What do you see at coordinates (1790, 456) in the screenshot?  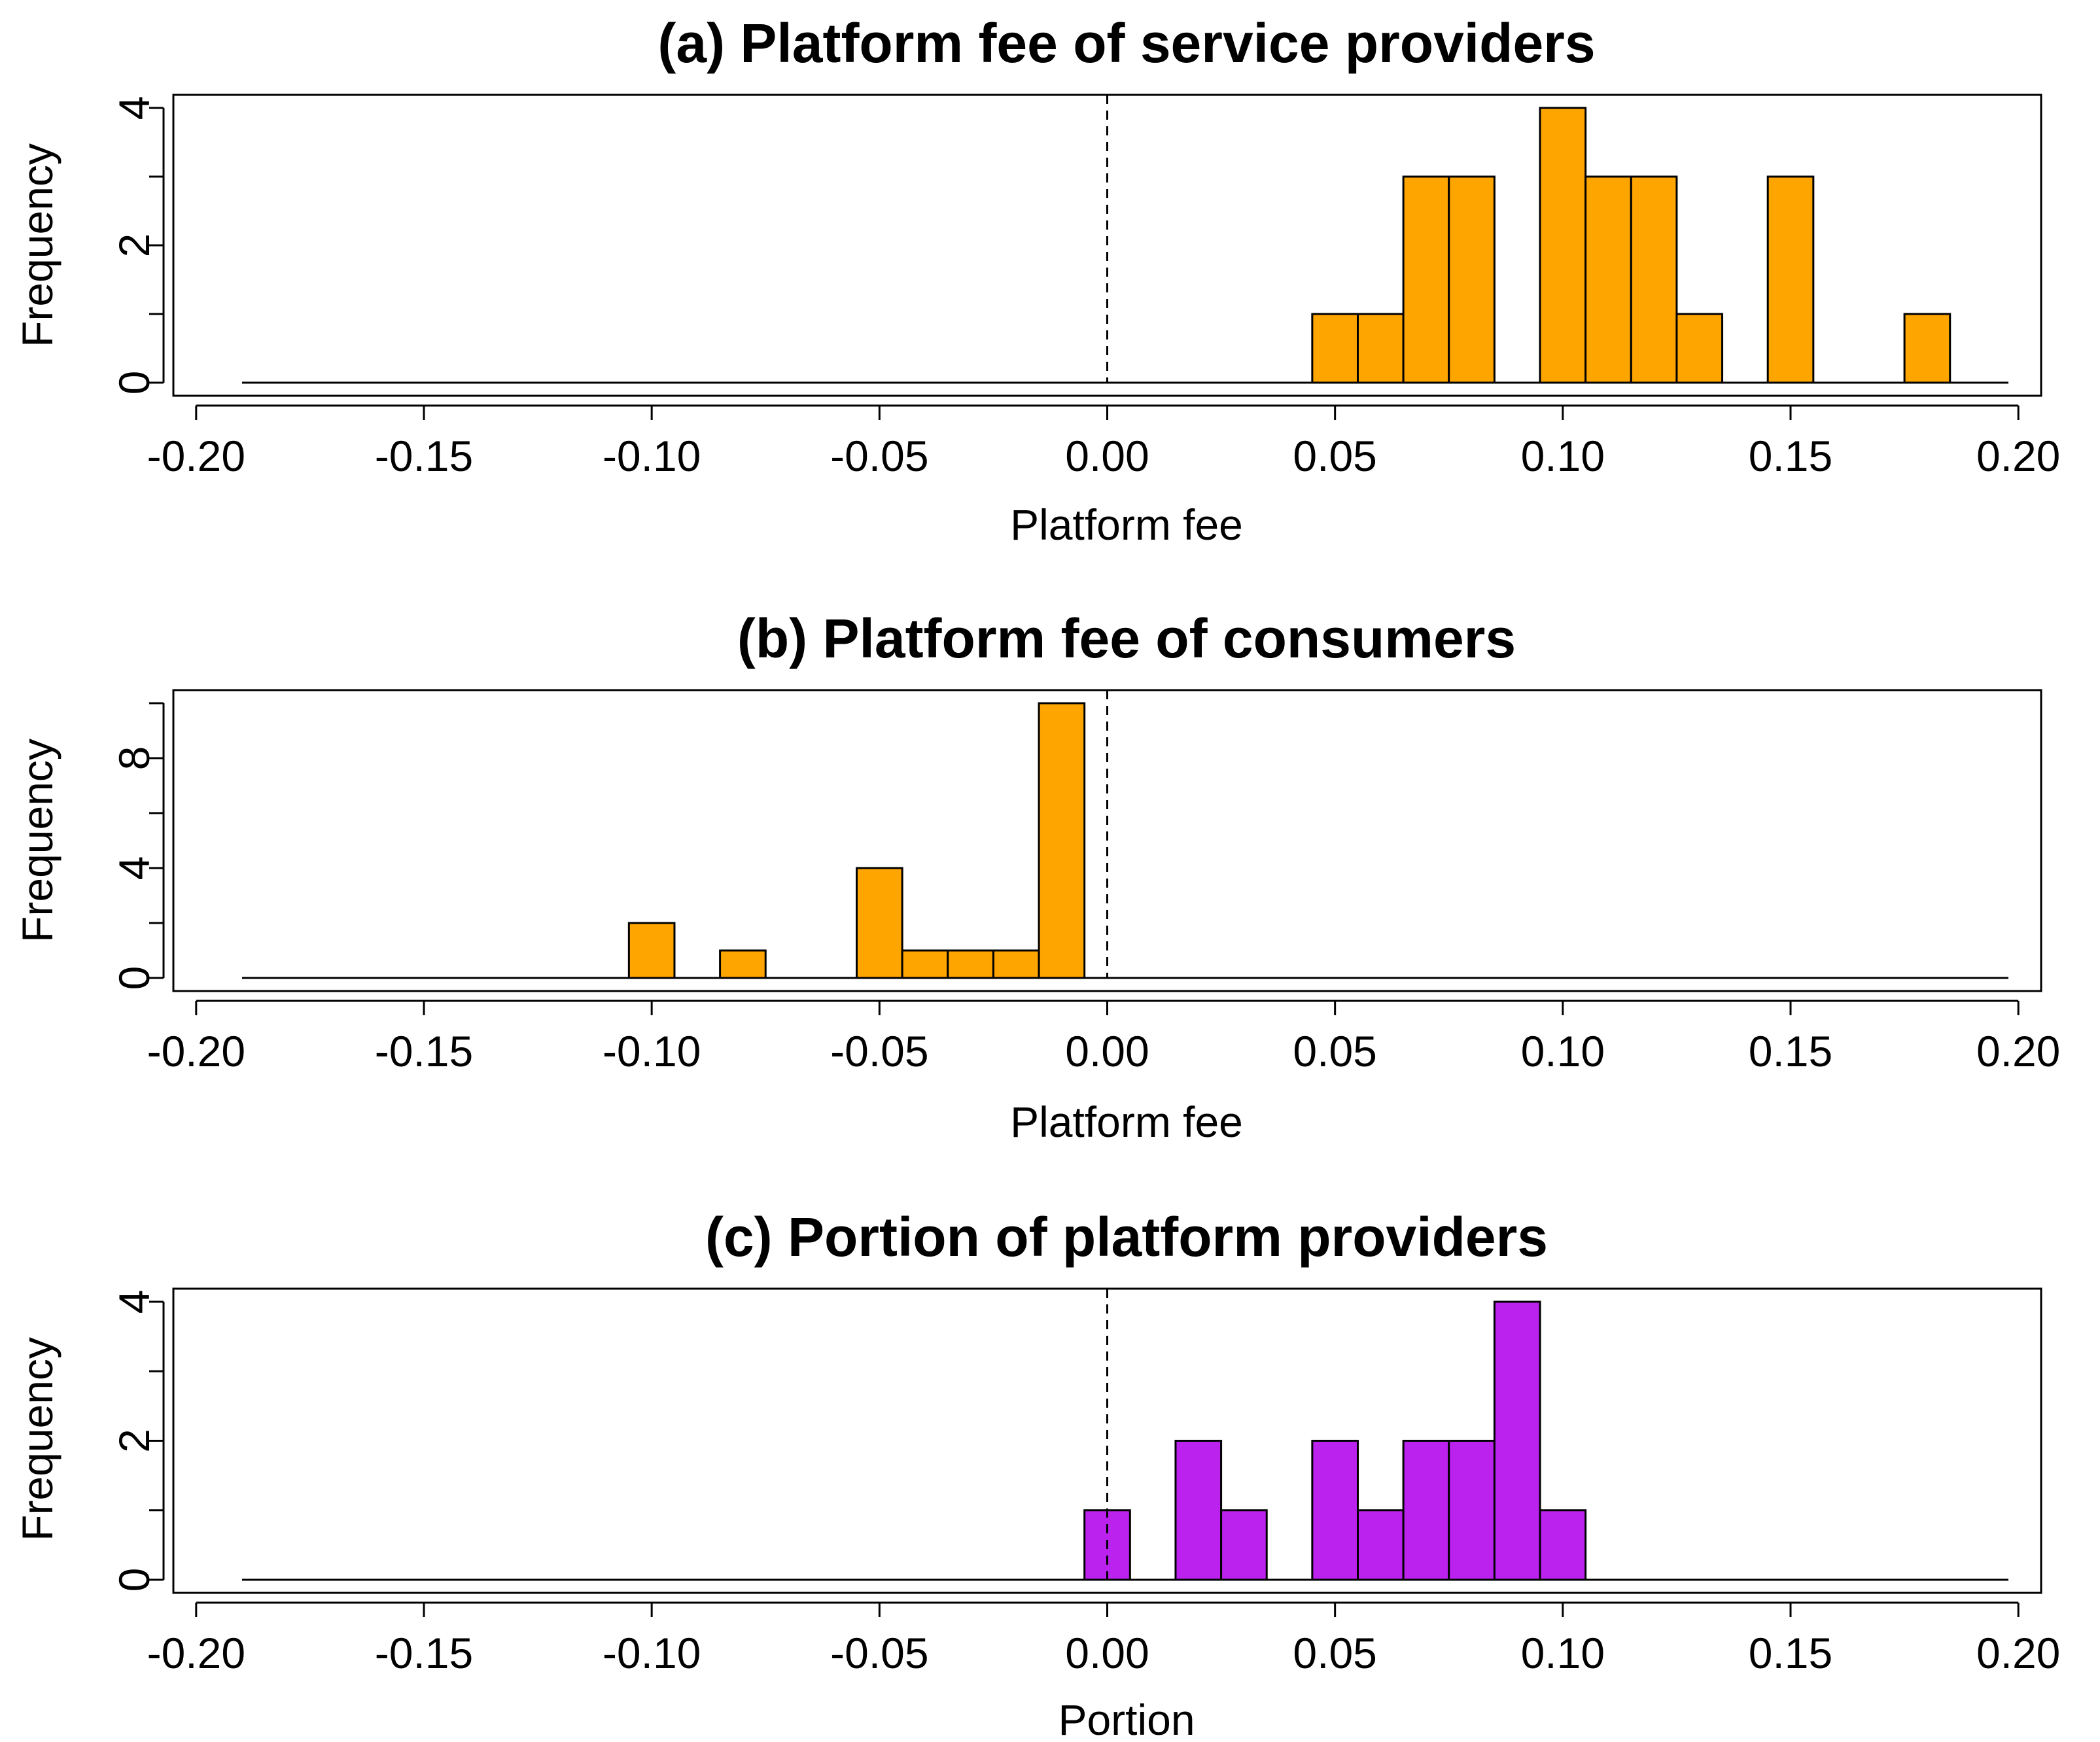 I see `panel-a-x-tick-label: 0.15` at bounding box center [1790, 456].